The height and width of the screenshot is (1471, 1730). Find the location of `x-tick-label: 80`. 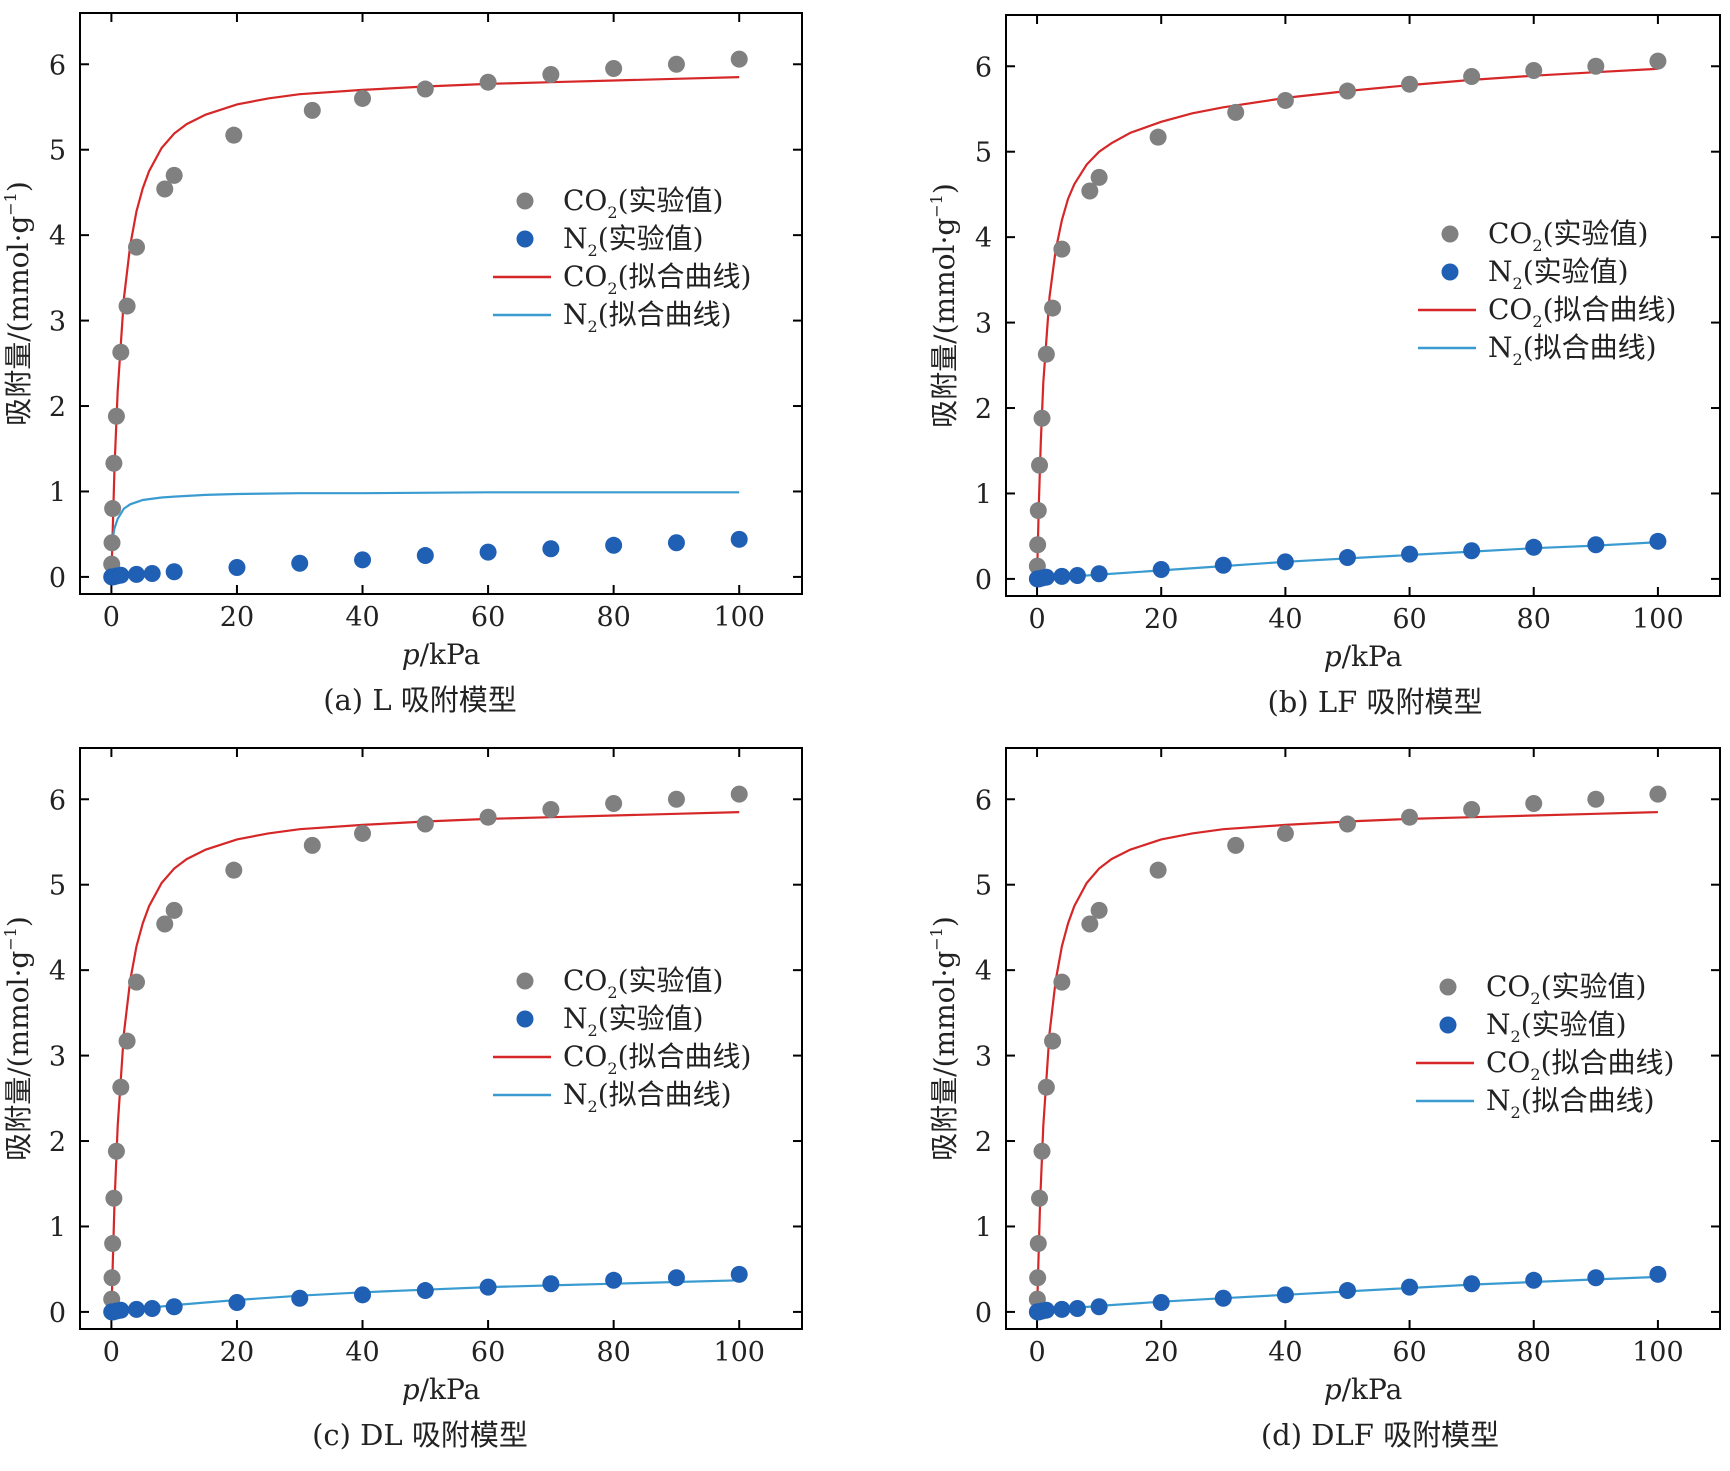

x-tick-label: 80 is located at coordinates (1534, 619).